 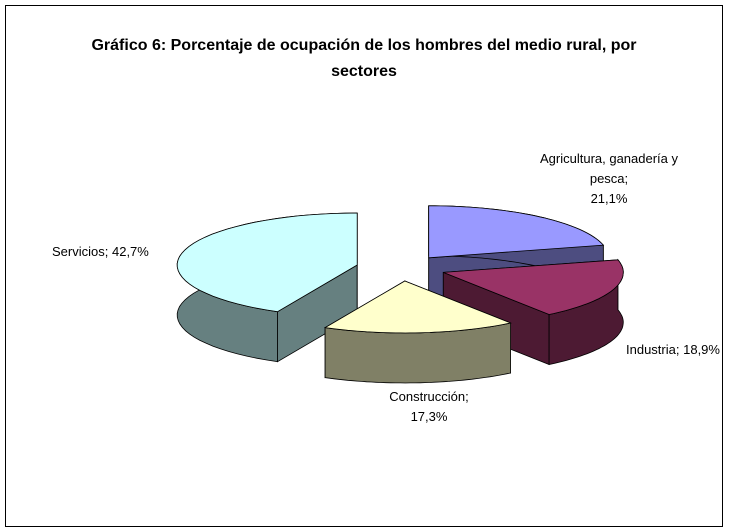 I want to click on data-label: Industria; 18,9%, so click(x=674, y=350).